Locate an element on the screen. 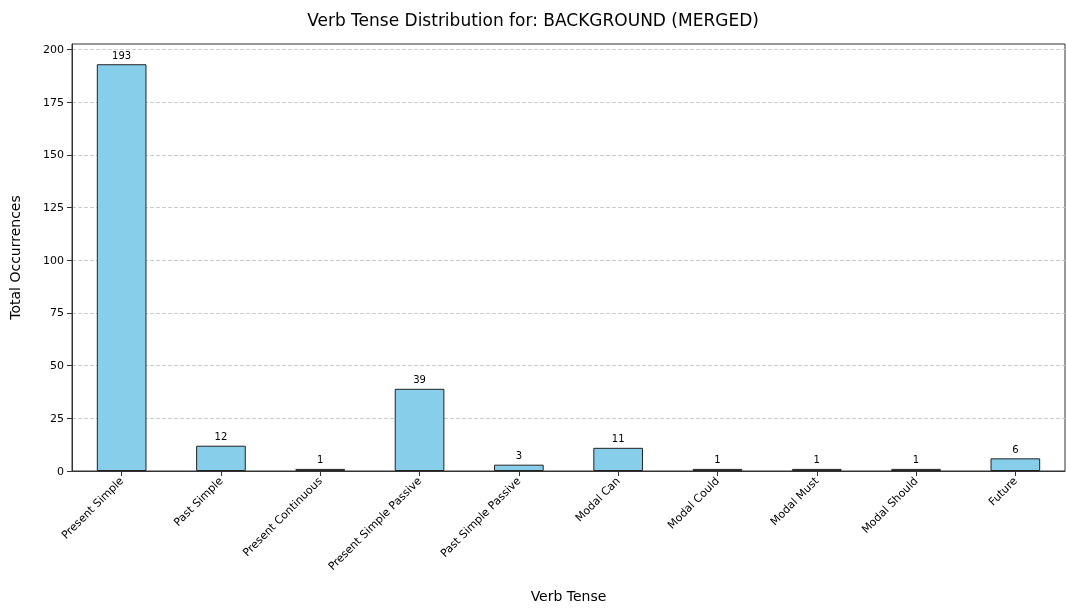 The height and width of the screenshot is (608, 1066). y-tick-label: 50 is located at coordinates (57, 366).